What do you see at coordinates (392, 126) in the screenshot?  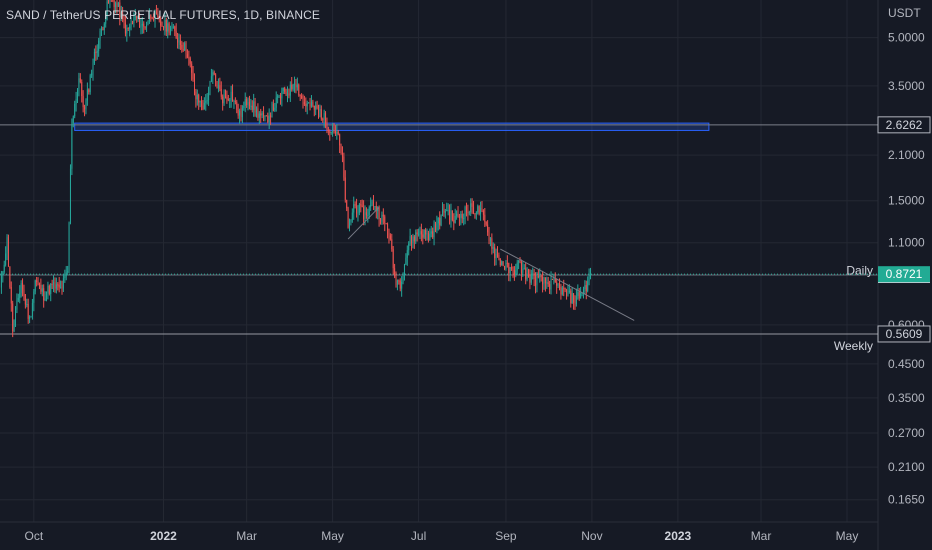 I see `resistance-zone` at bounding box center [392, 126].